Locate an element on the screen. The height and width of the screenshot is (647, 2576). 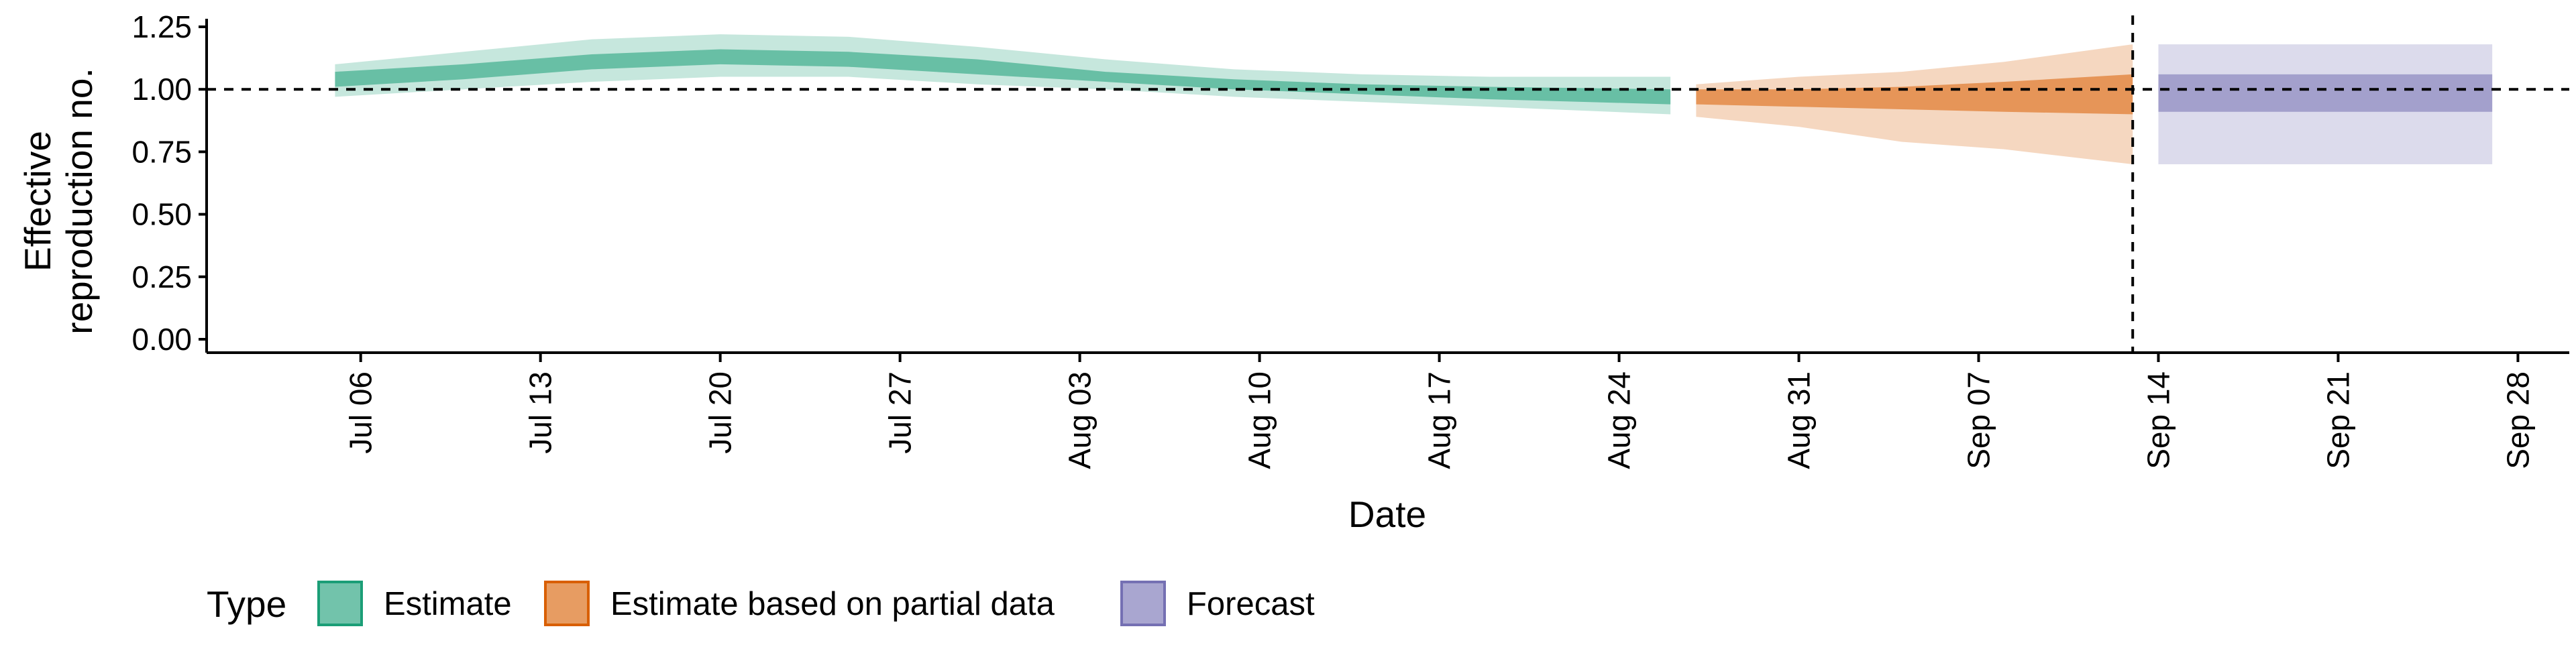
band-50-estimate is located at coordinates (1003, 77).